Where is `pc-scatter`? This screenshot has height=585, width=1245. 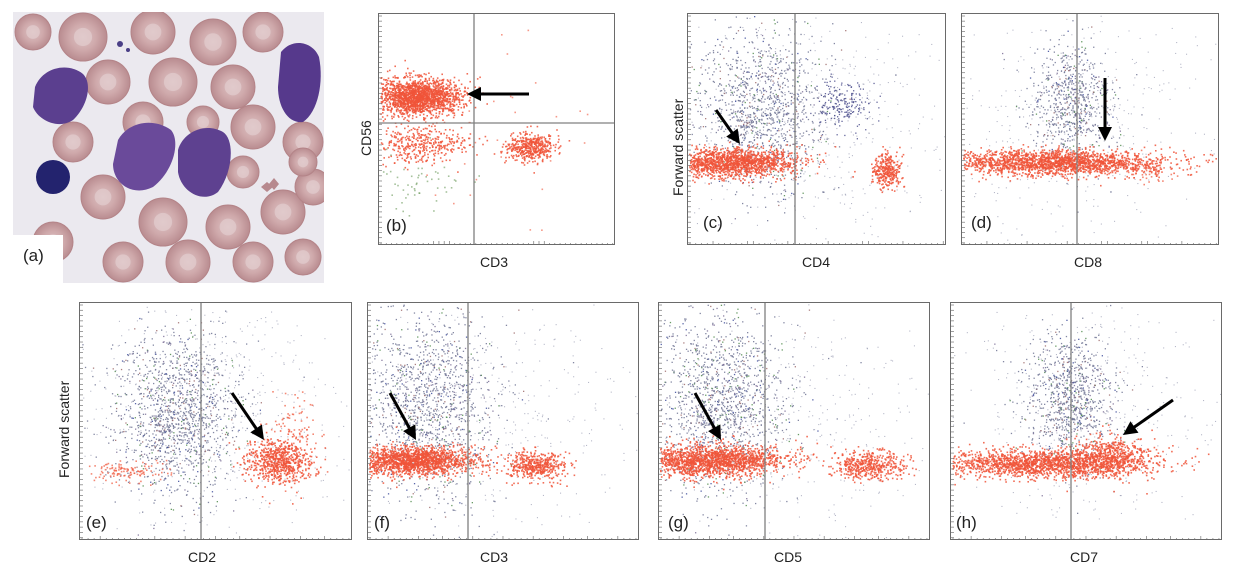
pc-scatter is located at coordinates (816, 129).